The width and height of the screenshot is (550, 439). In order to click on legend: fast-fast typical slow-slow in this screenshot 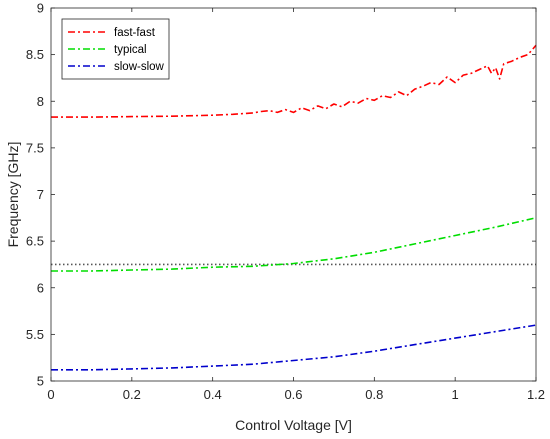, I will do `click(115, 49)`.